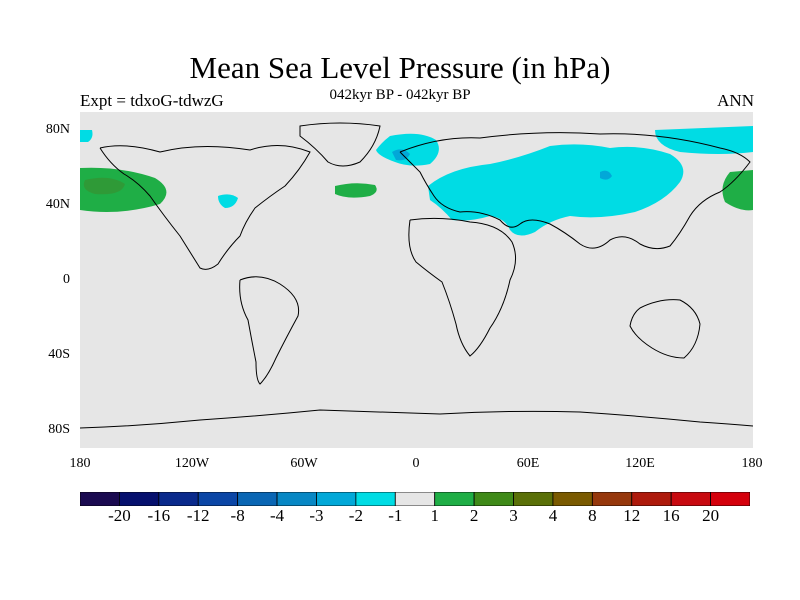 The height and width of the screenshot is (600, 800). I want to click on lat-tick-80s: 80S, so click(59, 429).